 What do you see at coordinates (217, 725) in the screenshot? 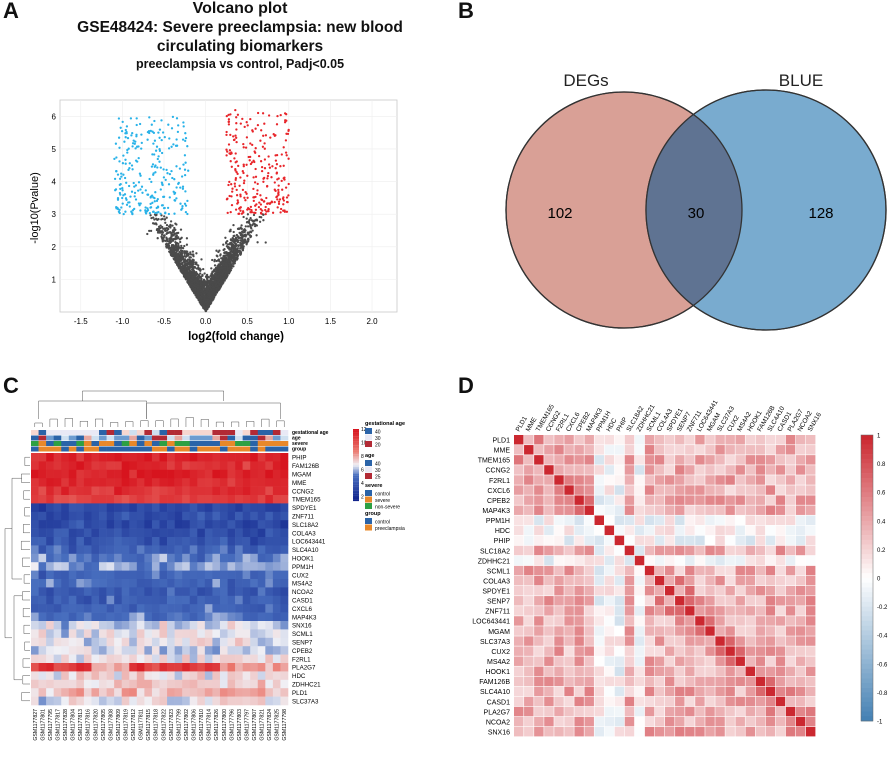
I see `heatmap-sample-label: GSM1177826` at bounding box center [217, 725].